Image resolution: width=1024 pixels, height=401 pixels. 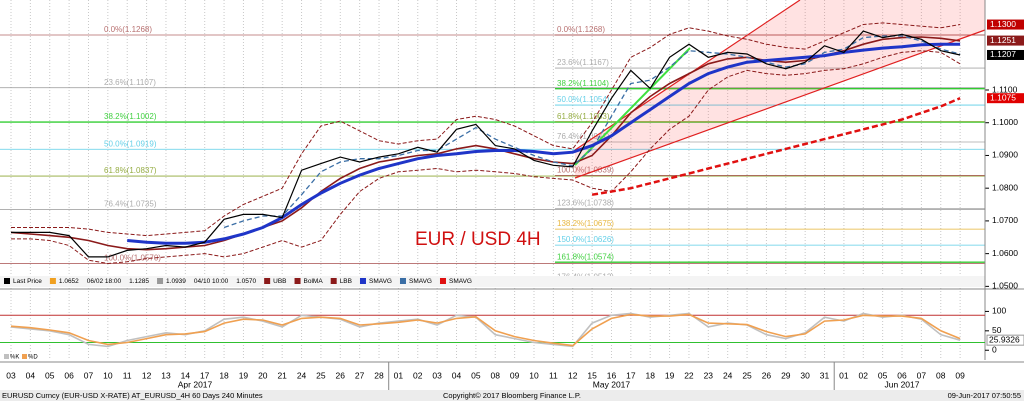 What do you see at coordinates (244, 375) in the screenshot?
I see `x-tick-label: 19` at bounding box center [244, 375].